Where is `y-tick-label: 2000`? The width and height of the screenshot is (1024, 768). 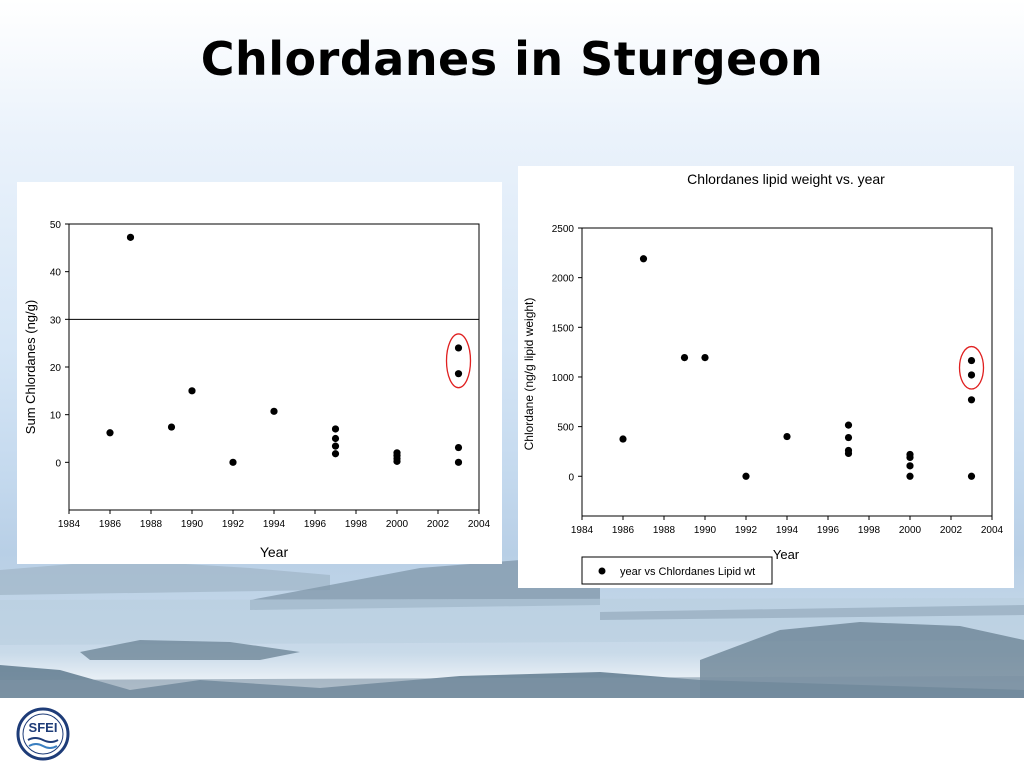 y-tick-label: 2000 is located at coordinates (563, 279).